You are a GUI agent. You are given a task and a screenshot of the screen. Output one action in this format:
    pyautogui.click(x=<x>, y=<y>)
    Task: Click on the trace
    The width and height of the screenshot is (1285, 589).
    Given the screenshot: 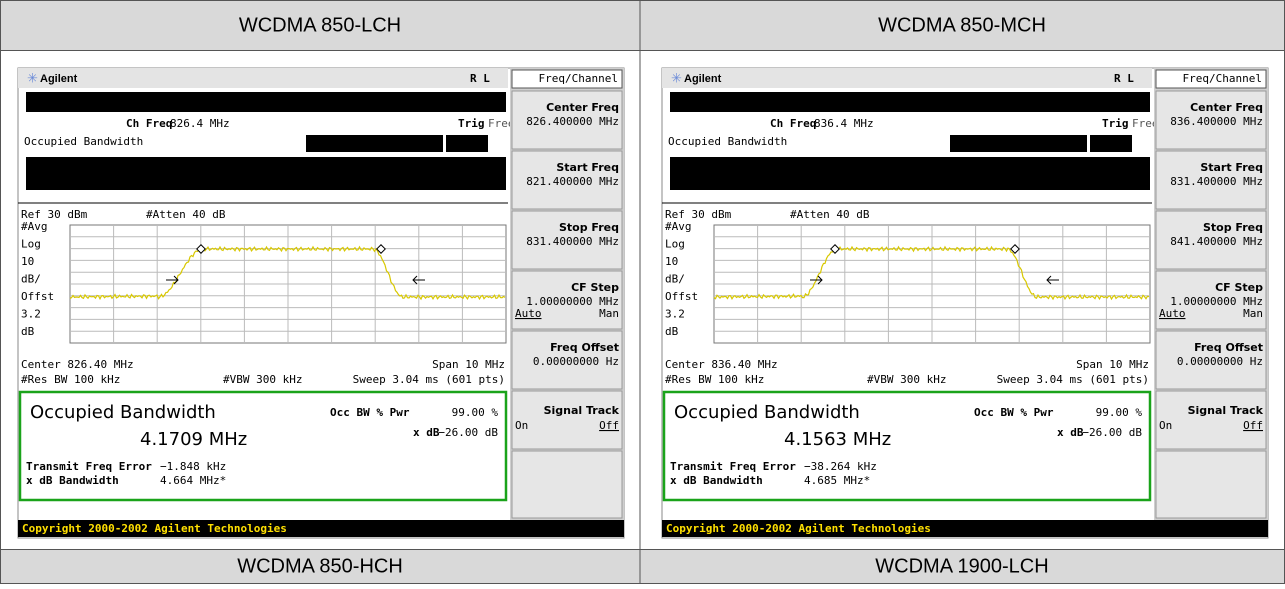 What is the action you would take?
    pyautogui.click(x=931, y=273)
    